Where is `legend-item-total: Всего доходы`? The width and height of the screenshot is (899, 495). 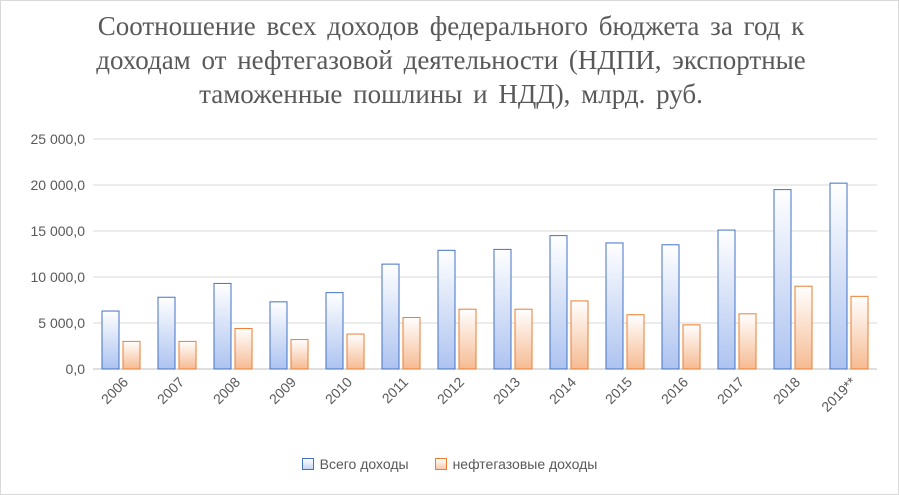 legend-item-total: Всего доходы is located at coordinates (355, 464).